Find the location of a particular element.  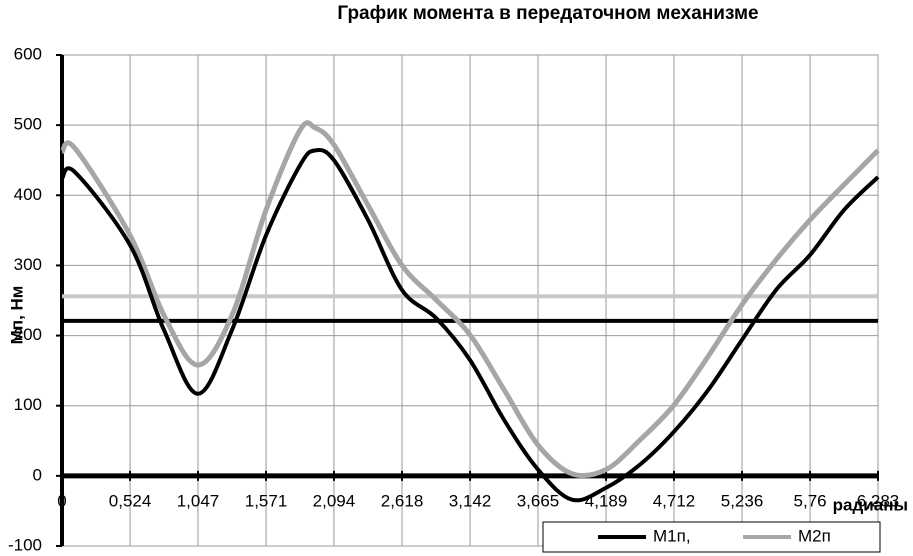

x-tick-label: 1,571 is located at coordinates (266, 500).